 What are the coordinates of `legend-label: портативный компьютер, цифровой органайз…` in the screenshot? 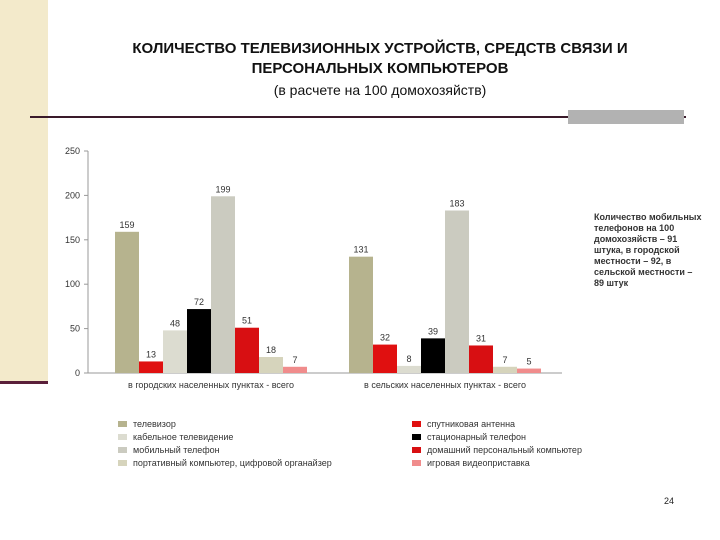 It's located at (232, 463).